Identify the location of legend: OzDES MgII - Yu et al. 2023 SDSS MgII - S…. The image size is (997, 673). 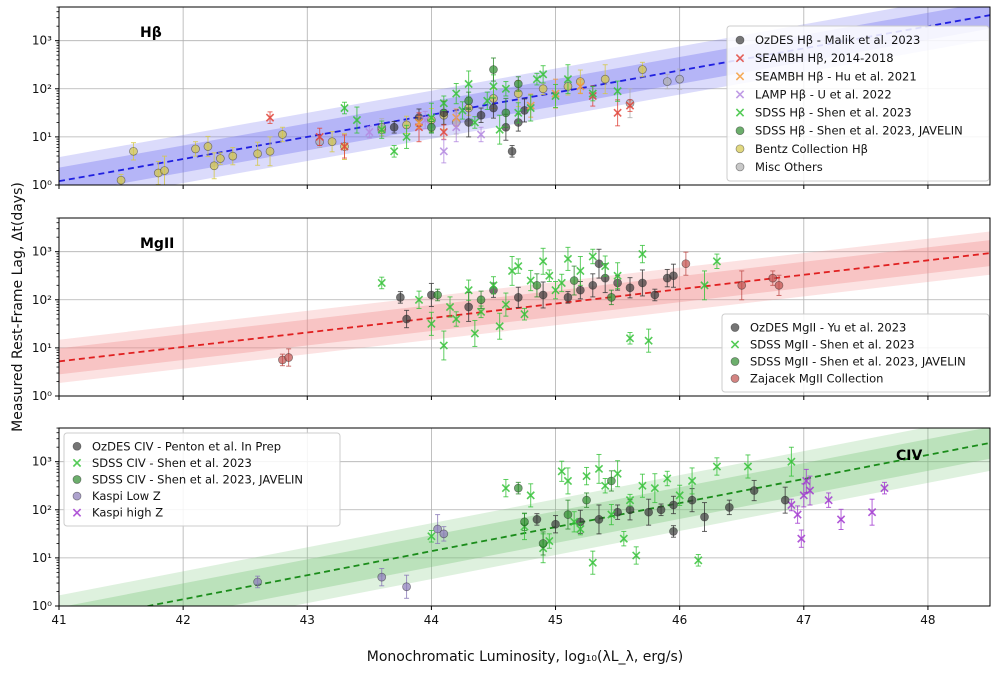
(855, 353).